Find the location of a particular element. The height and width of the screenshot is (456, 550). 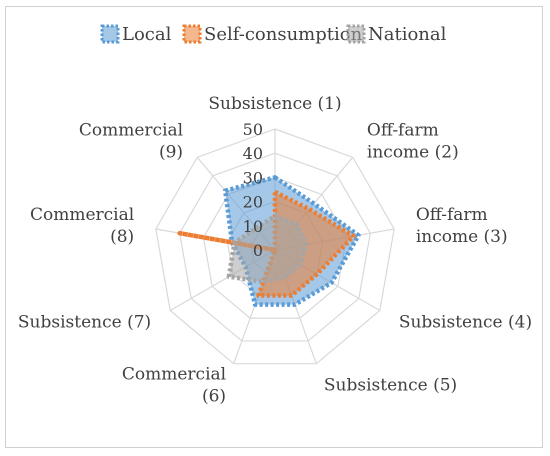

category-label: Commercial (6) is located at coordinates (174, 385).